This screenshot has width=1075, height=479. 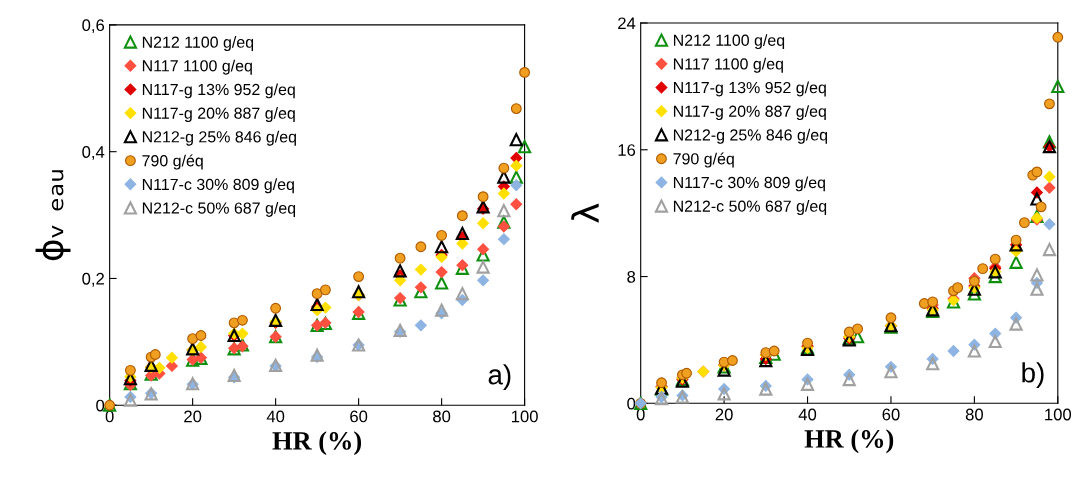 What do you see at coordinates (93, 26) in the screenshot?
I see `y-tick-label: 0,6` at bounding box center [93, 26].